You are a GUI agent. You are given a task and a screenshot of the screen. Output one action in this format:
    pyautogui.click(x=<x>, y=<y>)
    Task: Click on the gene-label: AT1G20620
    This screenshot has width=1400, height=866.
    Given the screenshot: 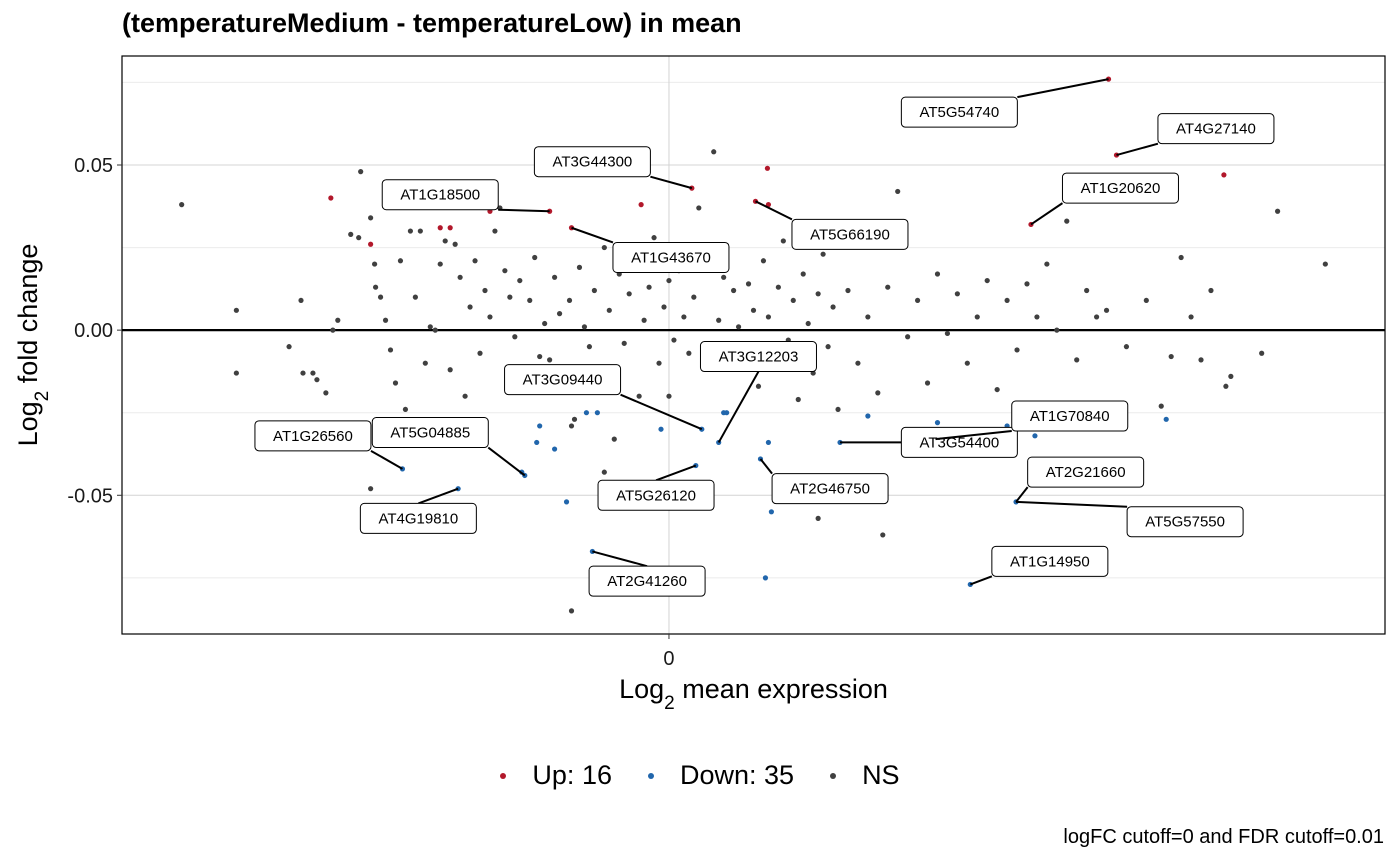 What is the action you would take?
    pyautogui.click(x=1121, y=188)
    